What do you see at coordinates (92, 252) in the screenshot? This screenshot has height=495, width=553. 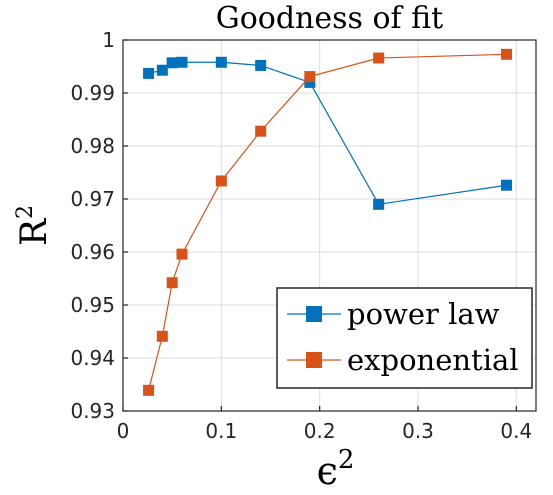 I see `y-tick-label: 0.96` at bounding box center [92, 252].